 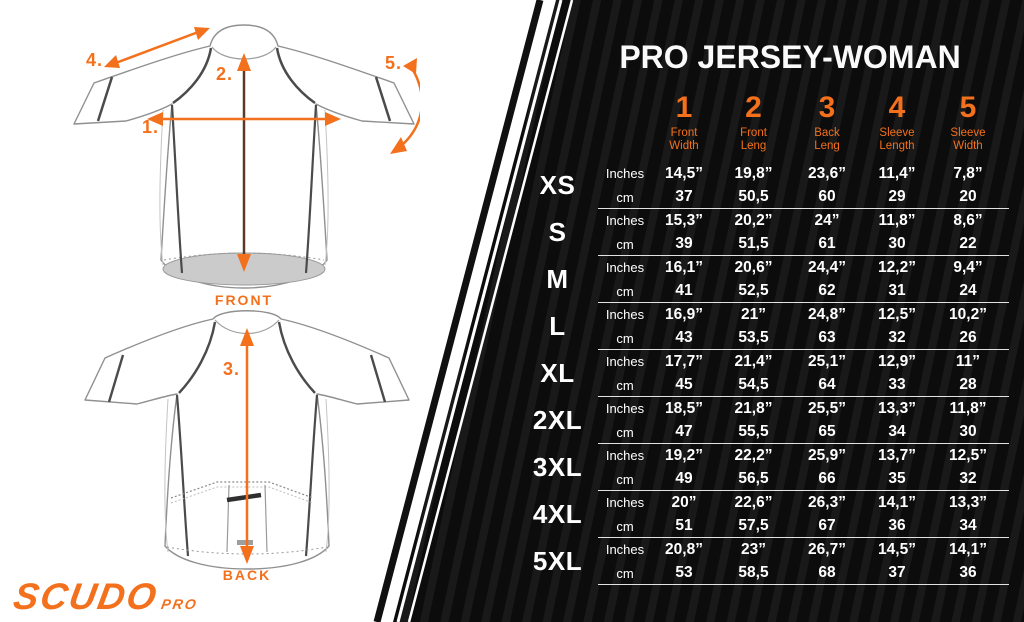 What do you see at coordinates (897, 432) in the screenshot?
I see `value-cm: 34` at bounding box center [897, 432].